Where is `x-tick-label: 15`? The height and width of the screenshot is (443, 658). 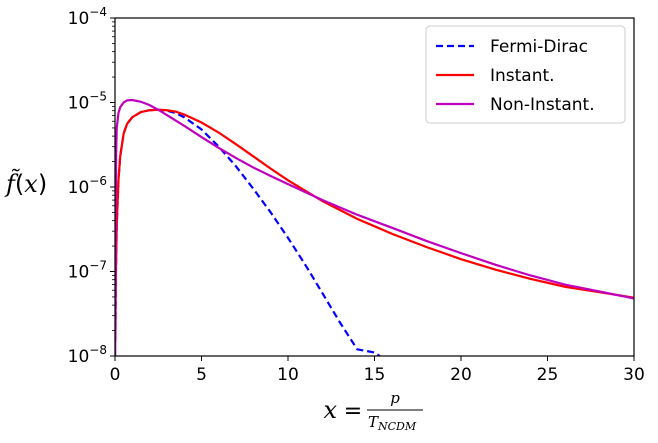 x-tick-label: 15 is located at coordinates (375, 375).